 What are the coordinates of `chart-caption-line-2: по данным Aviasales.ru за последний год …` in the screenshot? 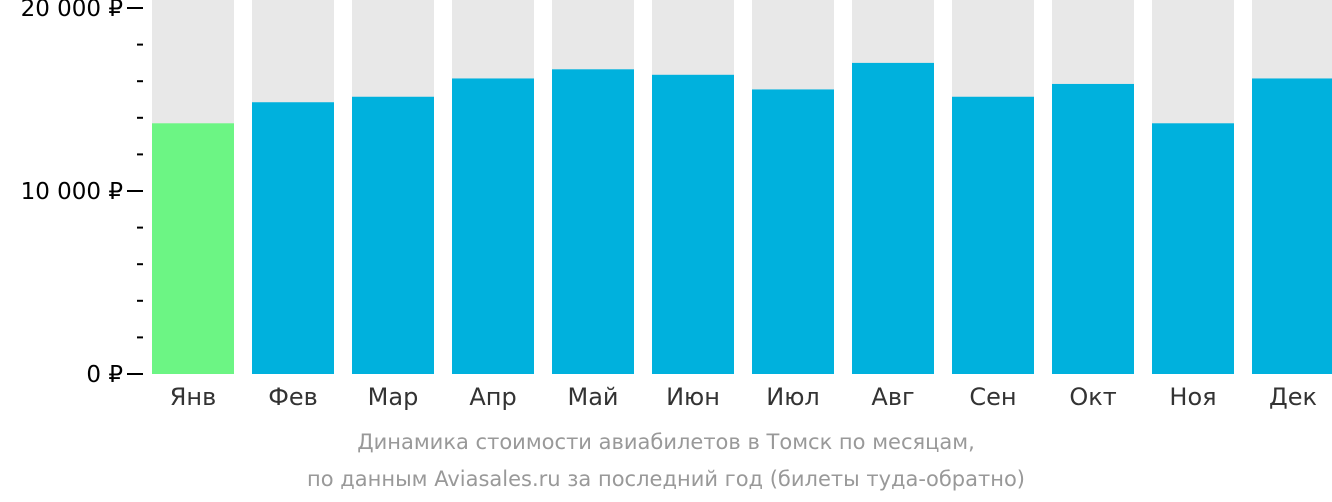 It's located at (666, 479).